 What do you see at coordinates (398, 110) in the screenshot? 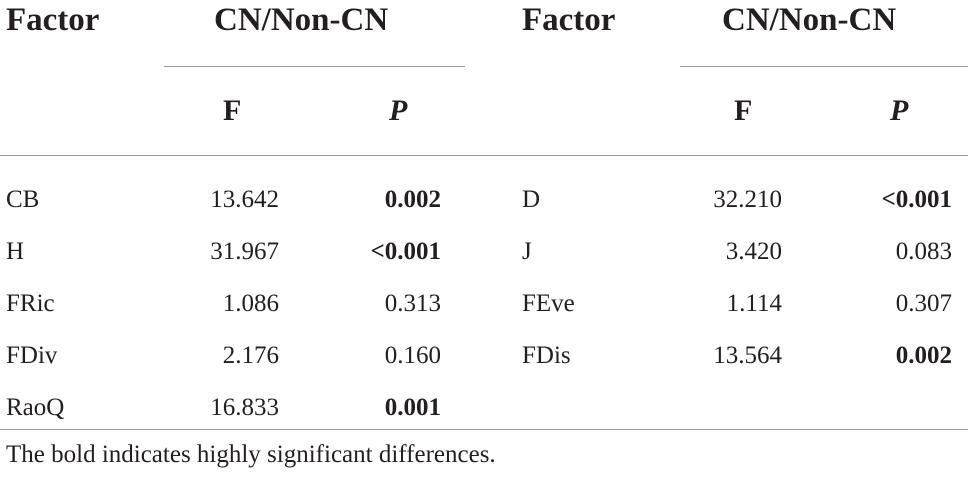
I see `p-header-left: P` at bounding box center [398, 110].